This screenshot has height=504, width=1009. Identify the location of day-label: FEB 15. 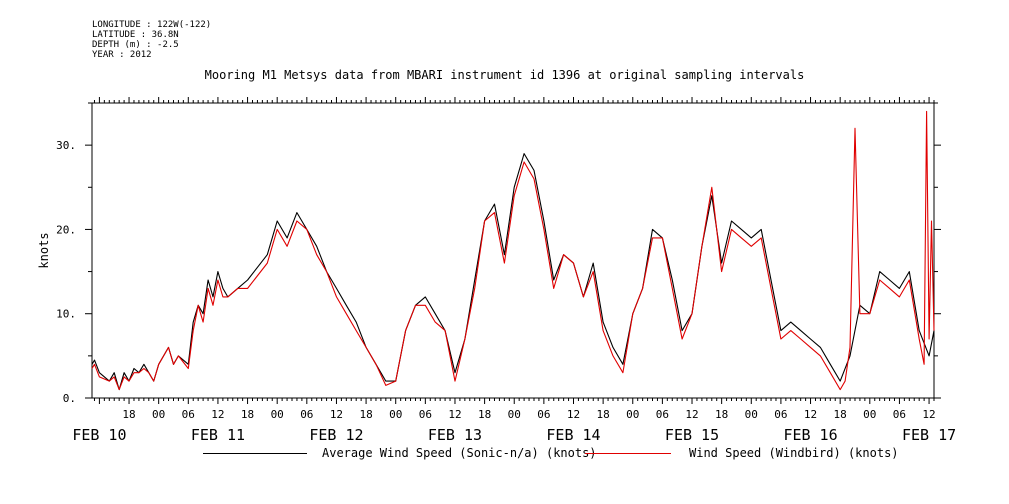
(692, 435).